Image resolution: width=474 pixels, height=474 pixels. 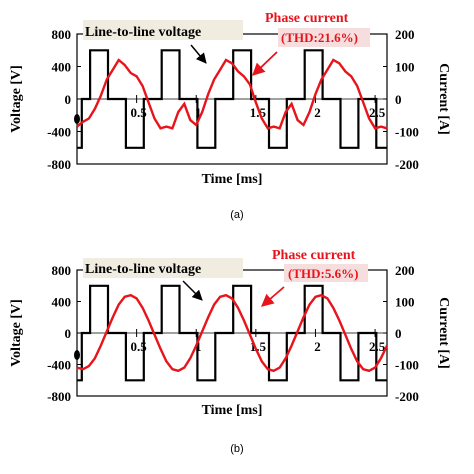 What do you see at coordinates (236, 215) in the screenshot?
I see `panel-caption: (a)` at bounding box center [236, 215].